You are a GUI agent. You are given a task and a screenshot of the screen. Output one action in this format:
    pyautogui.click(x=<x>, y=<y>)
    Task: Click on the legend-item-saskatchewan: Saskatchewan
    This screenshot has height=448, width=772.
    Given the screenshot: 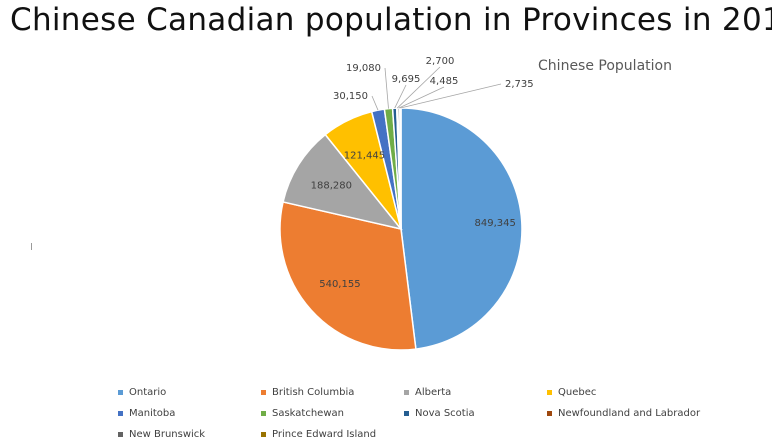 What is the action you would take?
    pyautogui.click(x=332, y=413)
    